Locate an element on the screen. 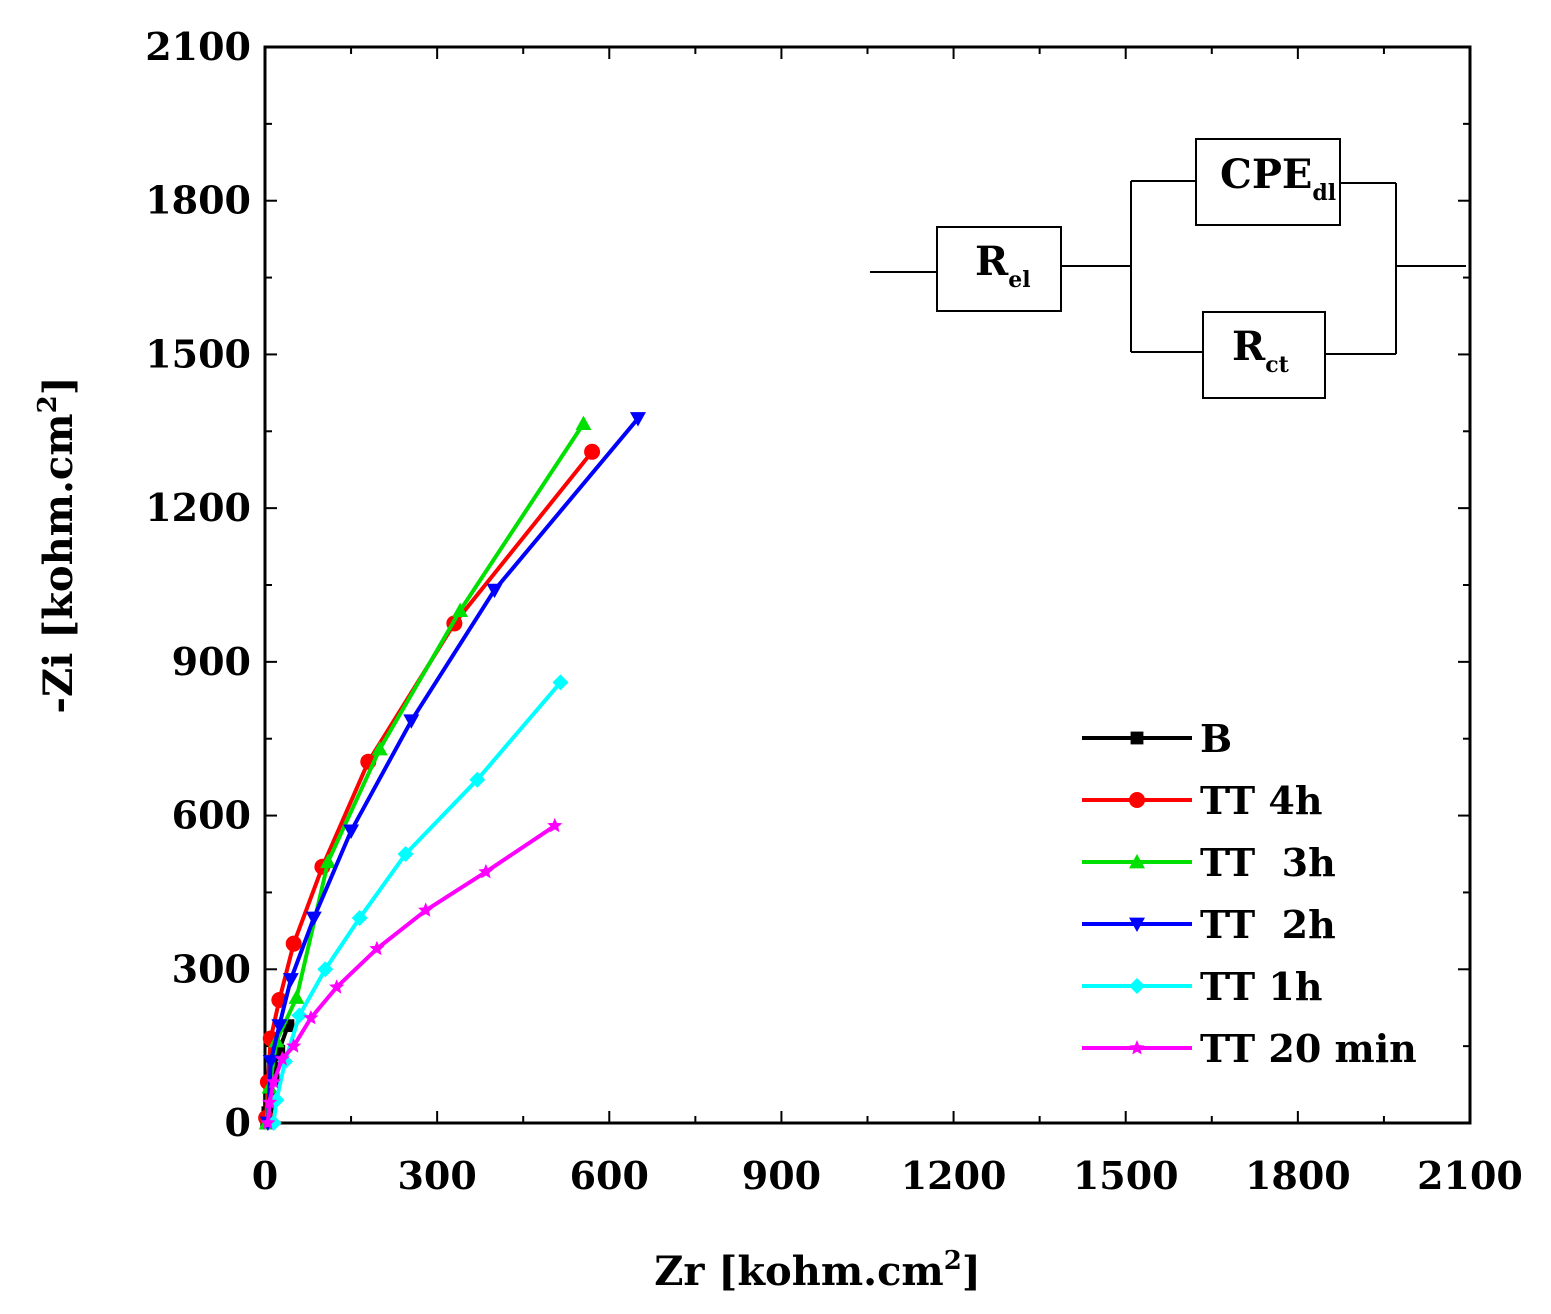 Image resolution: width=1551 pixels, height=1314 pixels. legend-item: TT 2h is located at coordinates (1209, 924).